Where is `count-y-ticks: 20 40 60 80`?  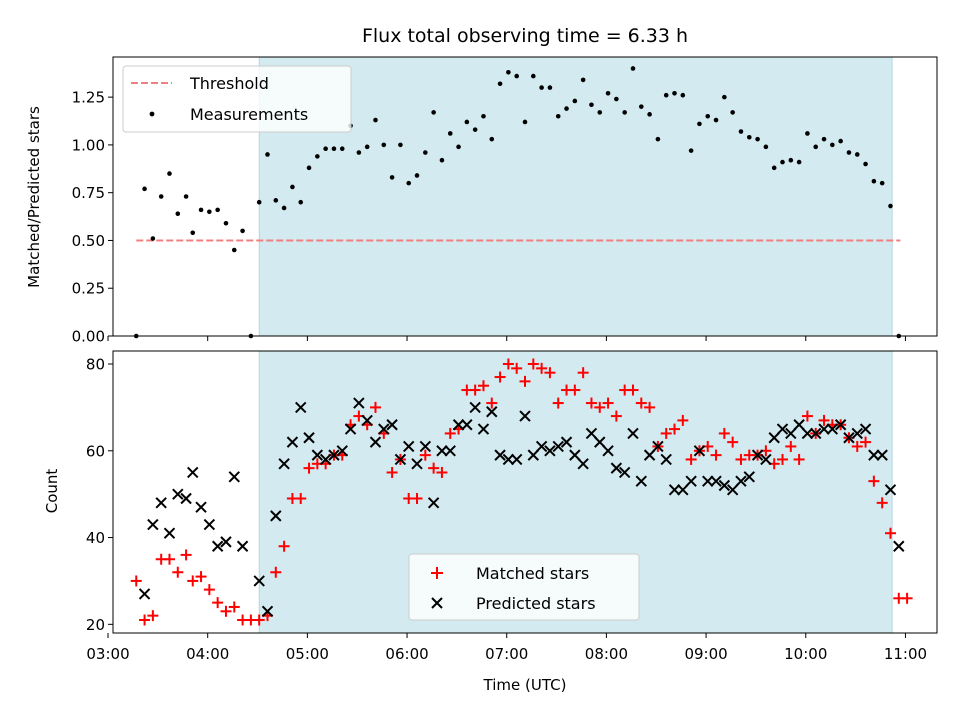 count-y-ticks: 20 40 60 80 is located at coordinates (99, 495).